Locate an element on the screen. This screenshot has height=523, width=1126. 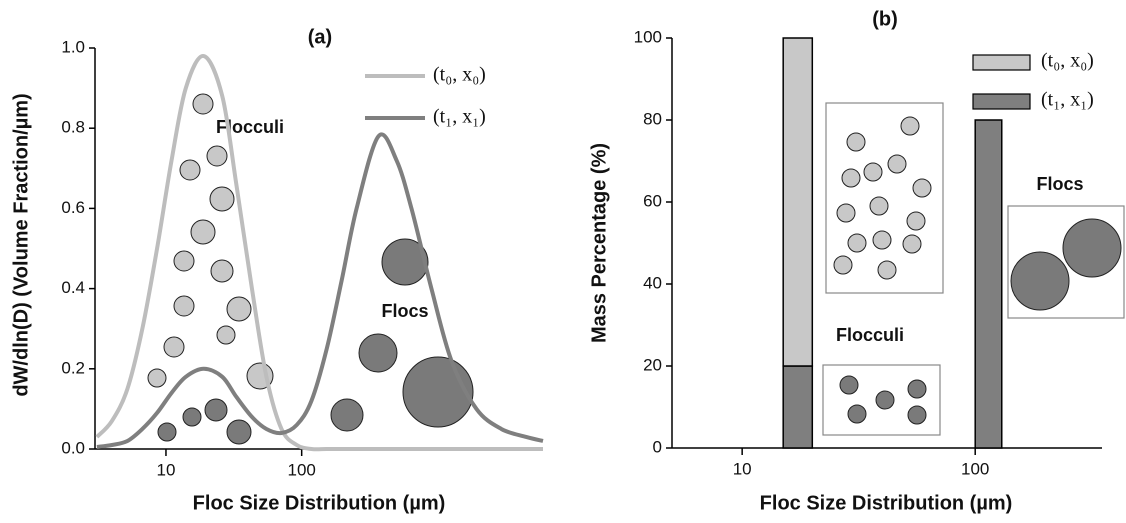
y-axis-label: dW/dln(D) (Volume Fraction/µm) is located at coordinates (21, 244).